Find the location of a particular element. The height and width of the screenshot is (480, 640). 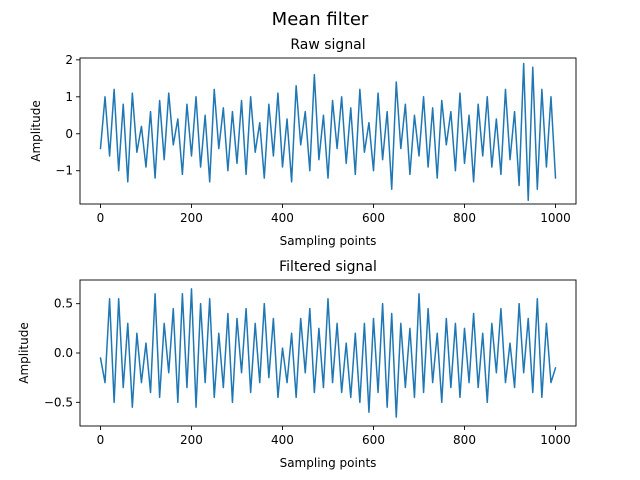

raw-signal-x-tick-label: 400 is located at coordinates (282, 218).